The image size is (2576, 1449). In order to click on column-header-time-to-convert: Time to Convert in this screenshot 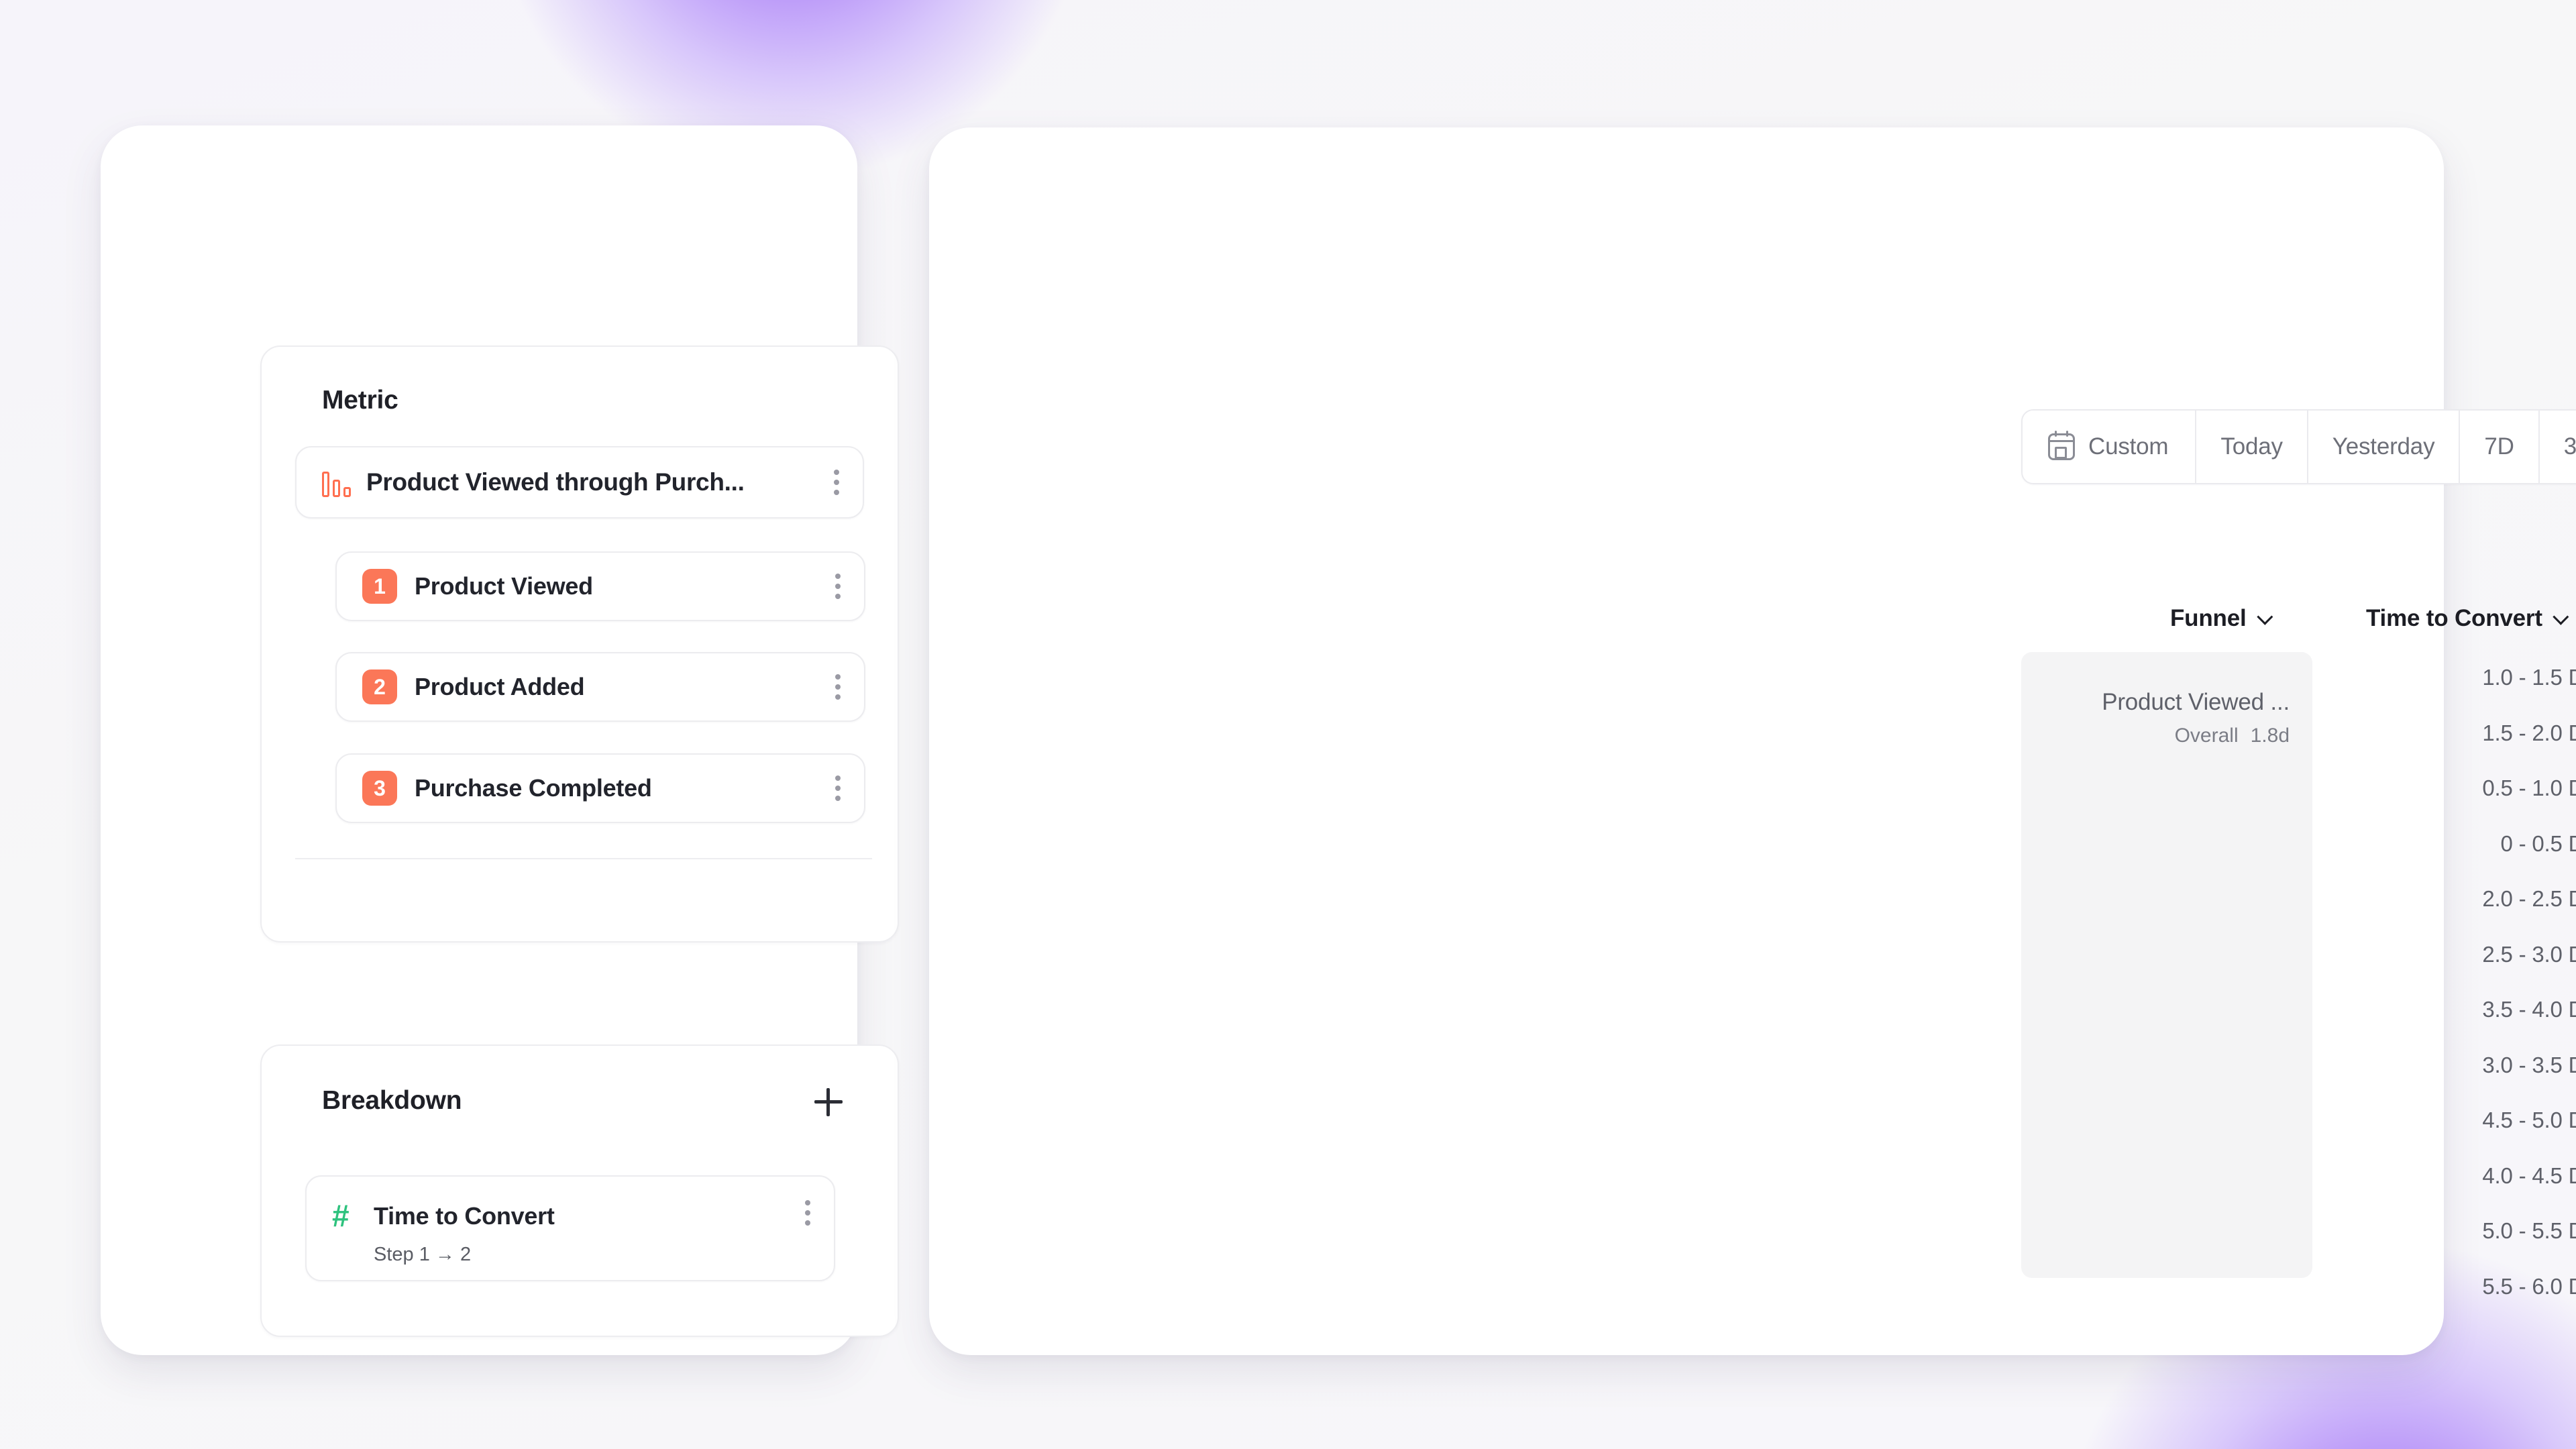, I will do `click(2467, 618)`.